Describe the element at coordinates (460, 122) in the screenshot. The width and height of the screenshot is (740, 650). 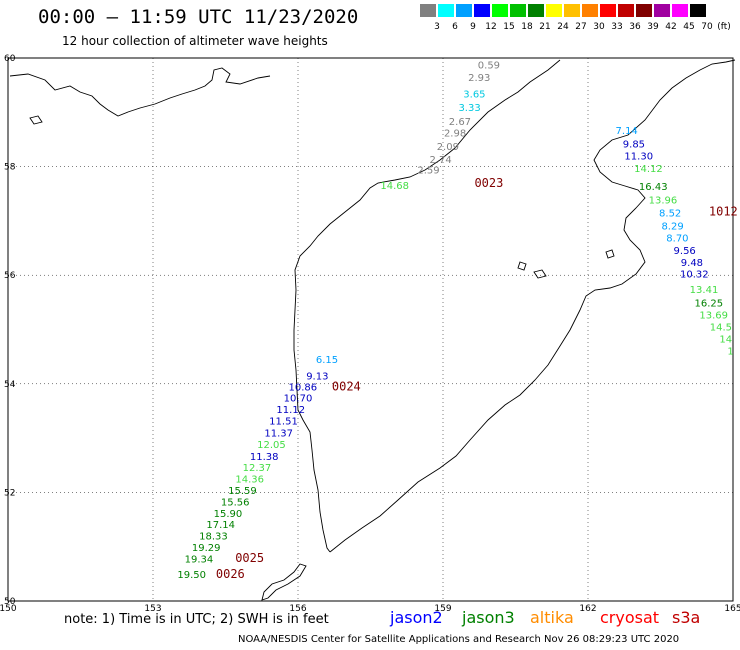
I see `wave-height-label: 2.67` at that location.